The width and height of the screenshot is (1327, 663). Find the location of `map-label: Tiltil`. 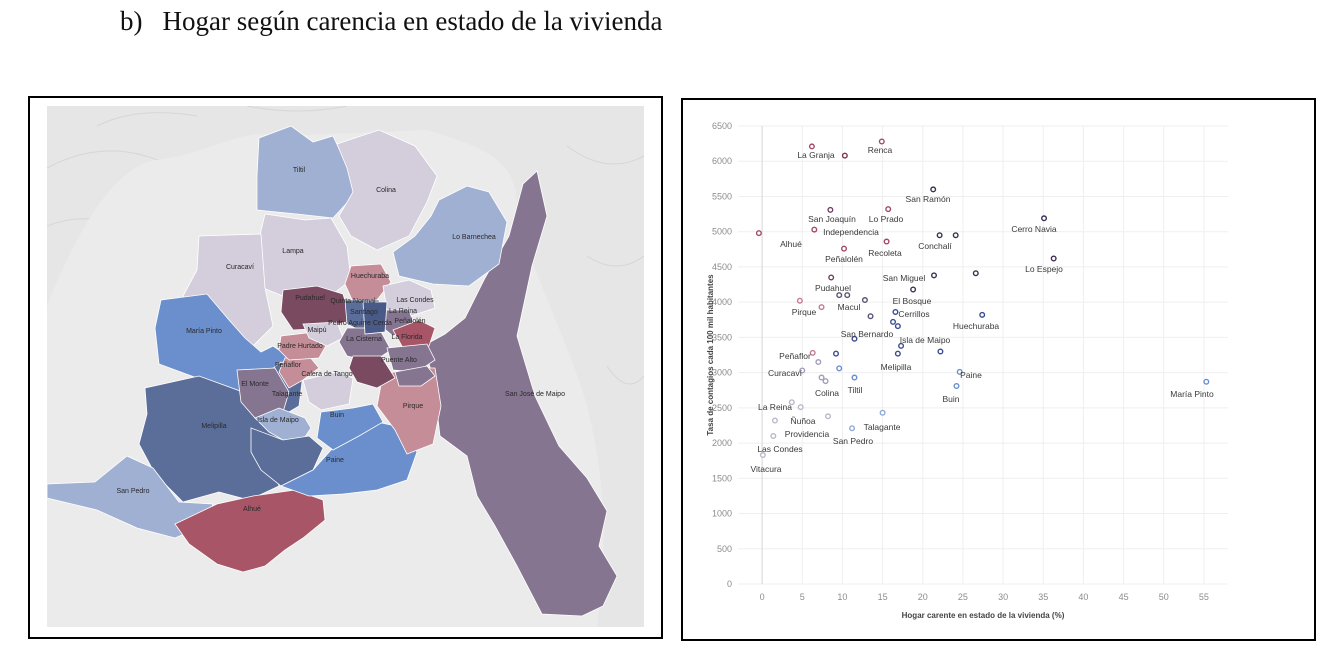

map-label: Tiltil is located at coordinates (299, 170).